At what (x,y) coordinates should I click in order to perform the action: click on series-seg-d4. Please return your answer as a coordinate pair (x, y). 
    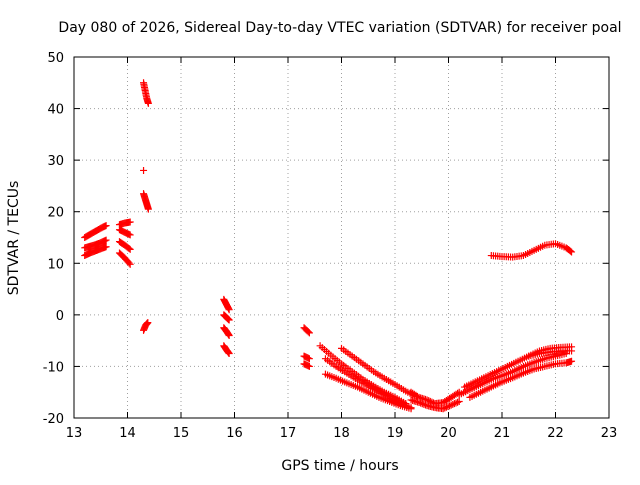
    Looking at the image, I should click on (226, 350).